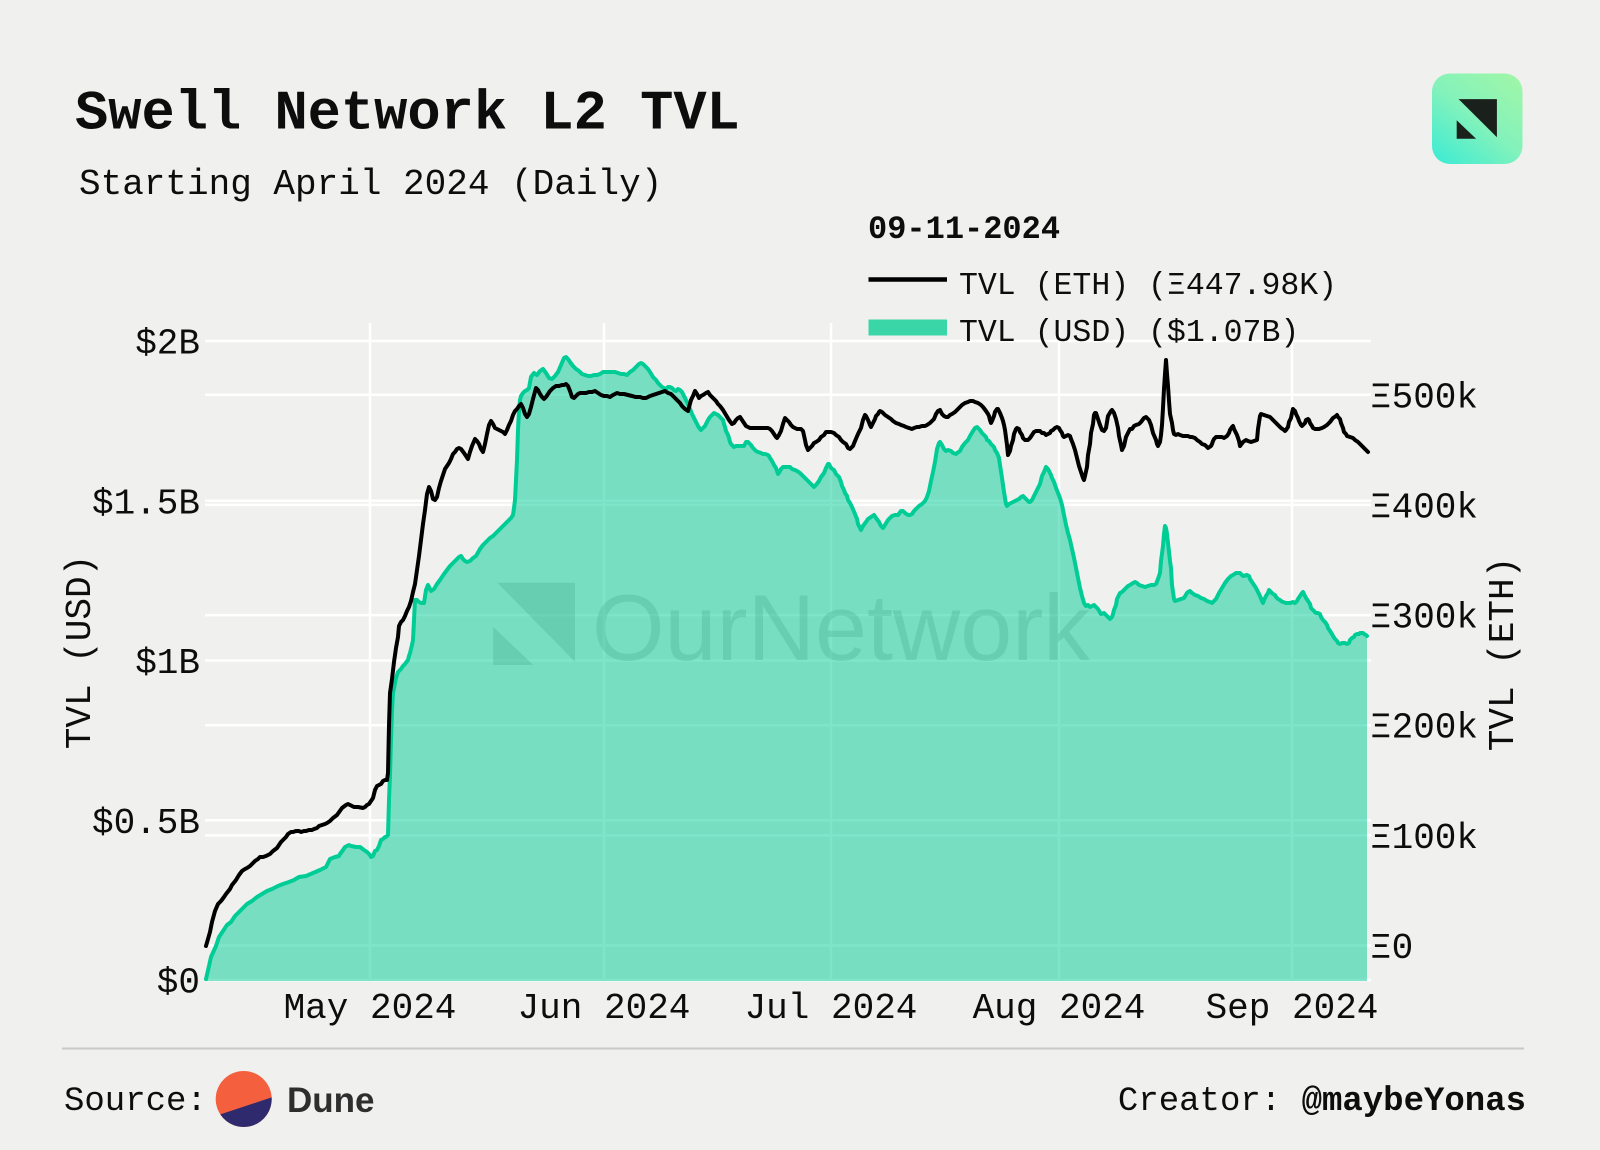 The height and width of the screenshot is (1150, 1600). I want to click on svg-text: Jun 2024, so click(604, 1008).